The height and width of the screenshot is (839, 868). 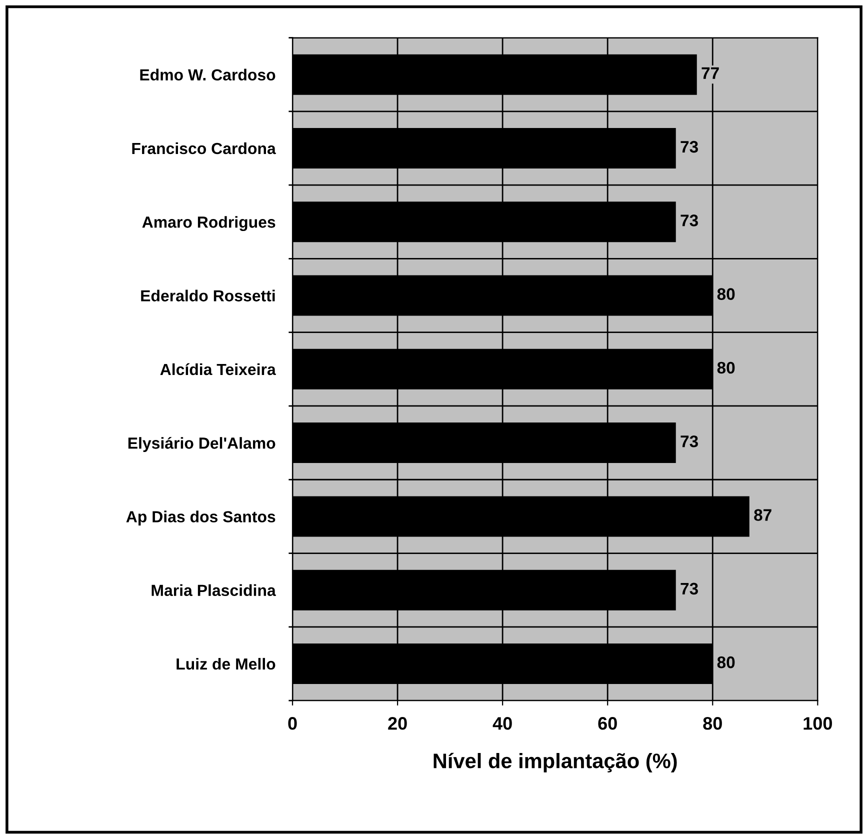 What do you see at coordinates (555, 762) in the screenshot?
I see `x-axis-title: Nível de implantação (%)` at bounding box center [555, 762].